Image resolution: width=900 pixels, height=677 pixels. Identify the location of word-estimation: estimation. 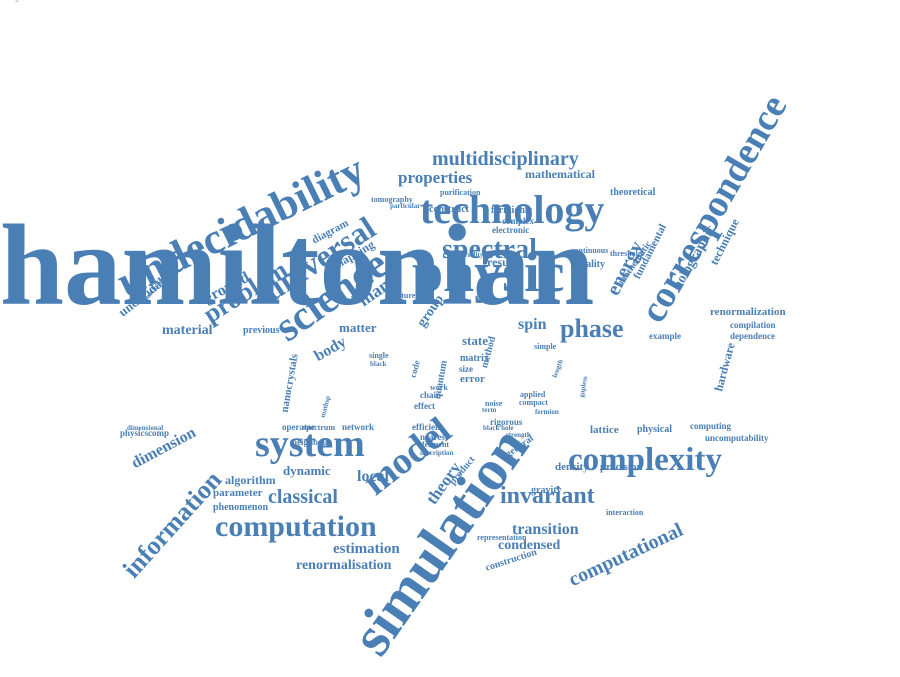
(366, 549).